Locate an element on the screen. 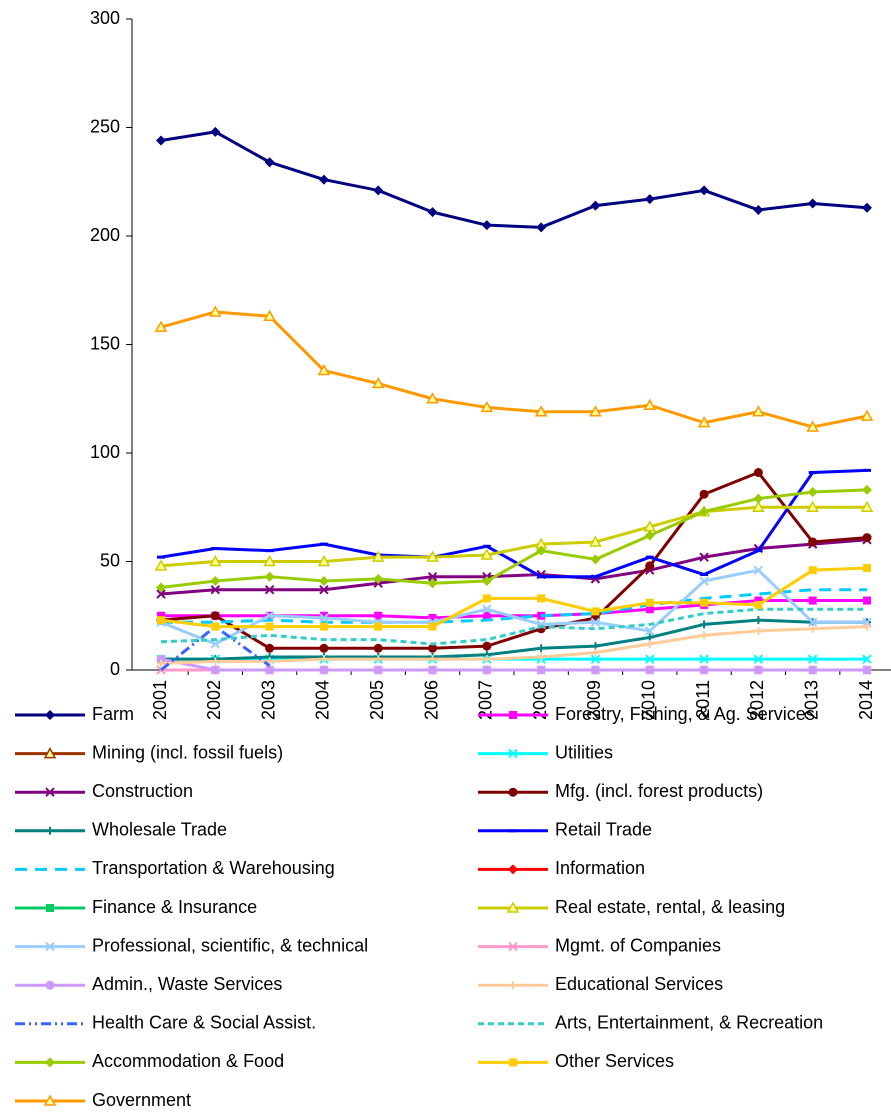 Image resolution: width=891 pixels, height=1114 pixels. x-tick-label: 2011 is located at coordinates (703, 699).